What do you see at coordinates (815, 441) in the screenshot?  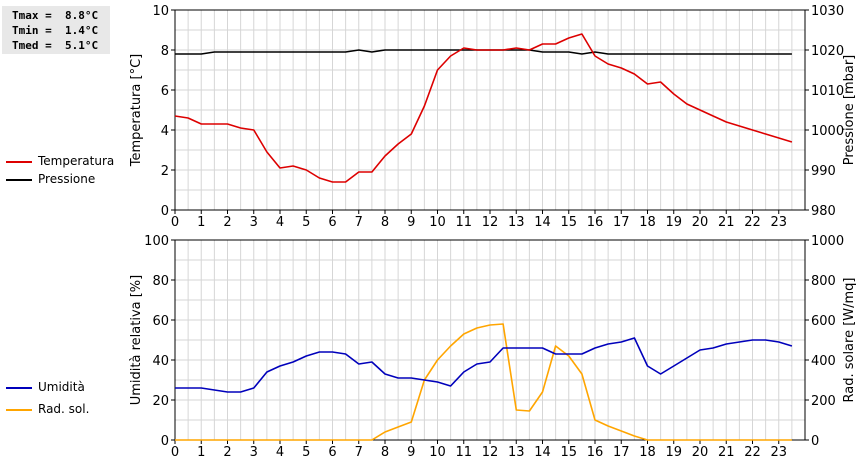 I see `y-tick-label-right: 0` at bounding box center [815, 441].